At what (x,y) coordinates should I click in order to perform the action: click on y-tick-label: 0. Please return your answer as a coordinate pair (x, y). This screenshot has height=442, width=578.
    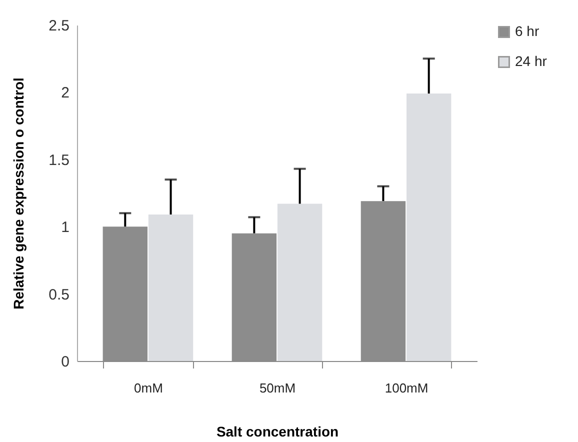
    Looking at the image, I should click on (65, 362).